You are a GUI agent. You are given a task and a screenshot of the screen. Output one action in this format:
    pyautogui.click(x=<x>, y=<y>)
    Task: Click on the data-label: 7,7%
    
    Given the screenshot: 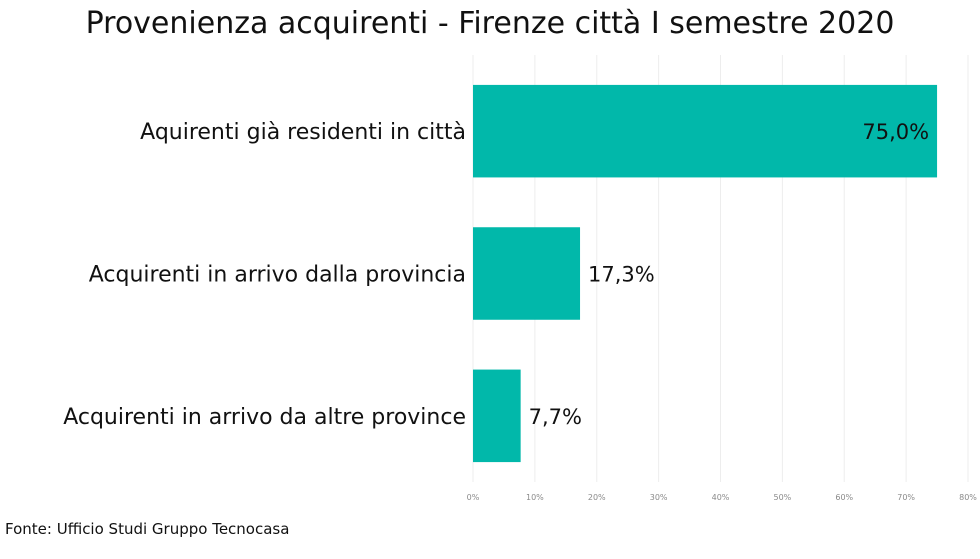 What is the action you would take?
    pyautogui.click(x=555, y=417)
    